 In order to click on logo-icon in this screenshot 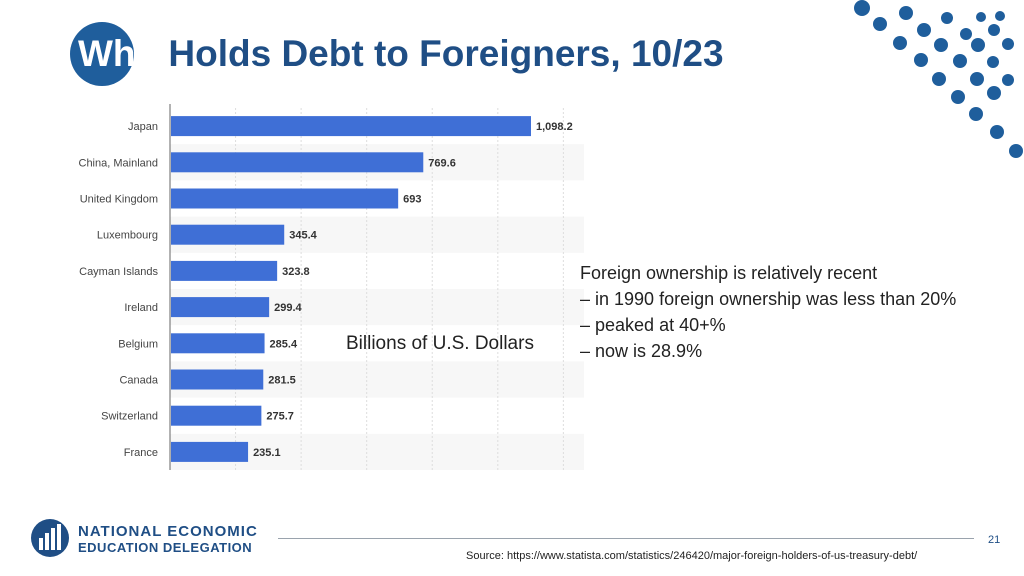, I will do `click(50, 538)`.